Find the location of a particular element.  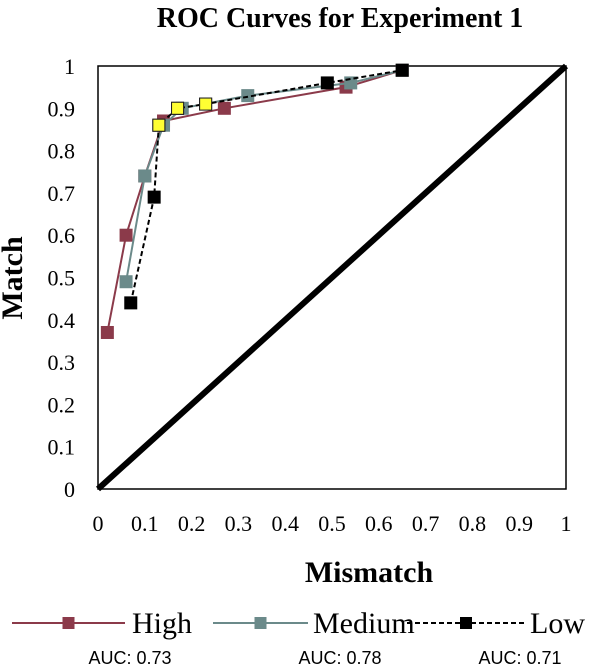

legend-marker-medium is located at coordinates (260, 623).